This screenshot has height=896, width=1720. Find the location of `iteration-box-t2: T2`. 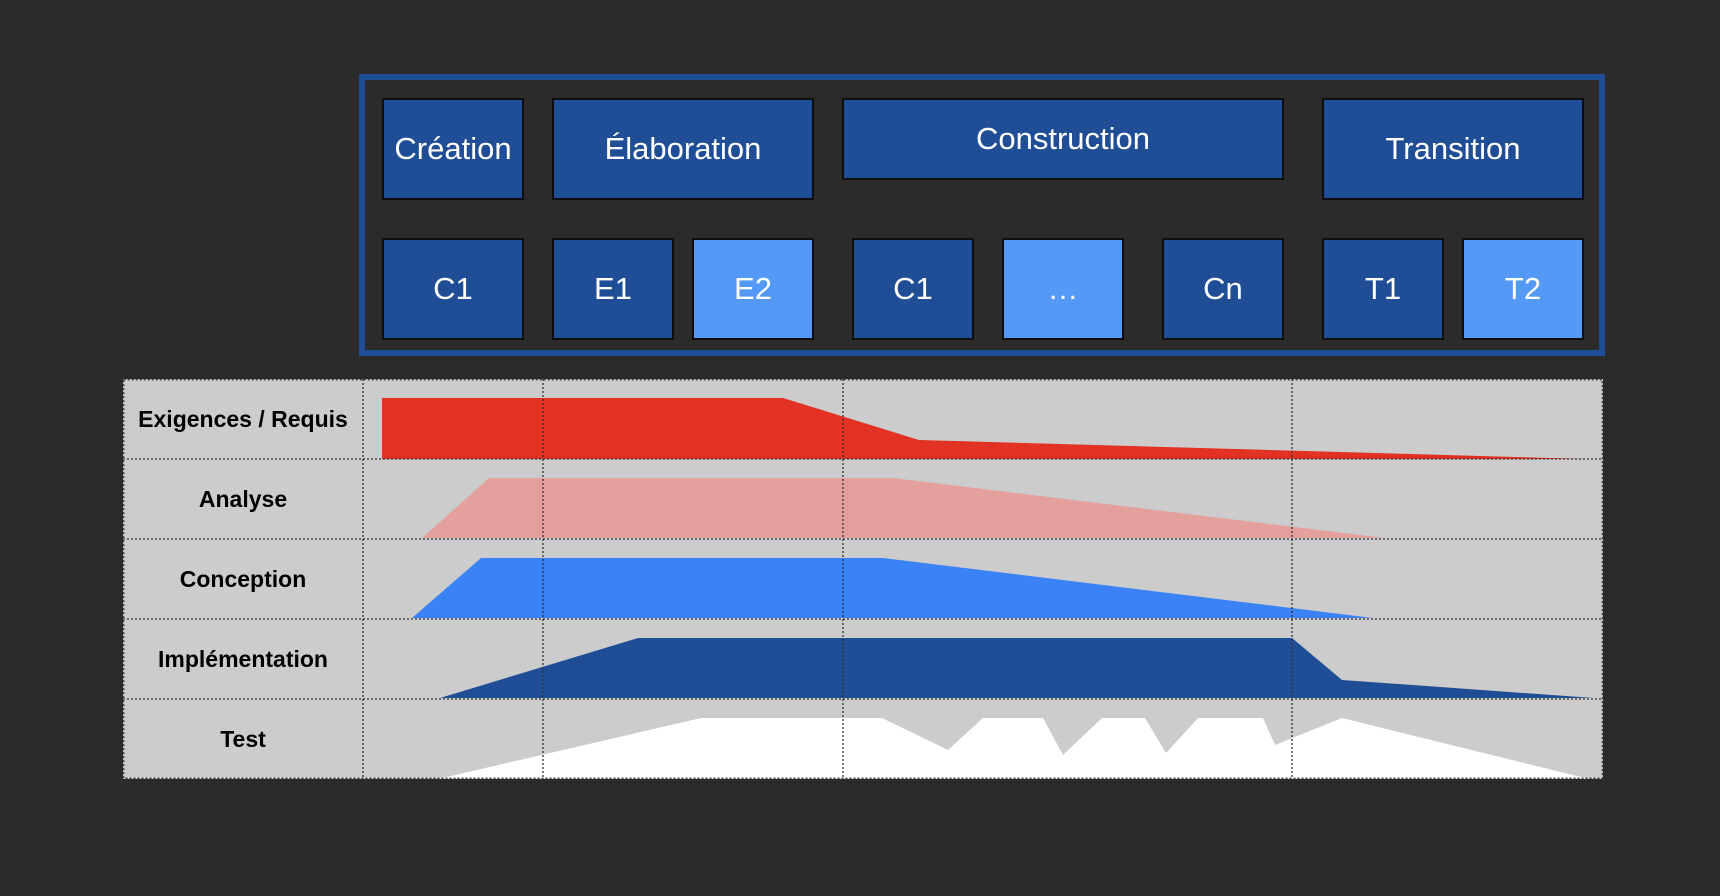

iteration-box-t2: T2 is located at coordinates (1523, 289).